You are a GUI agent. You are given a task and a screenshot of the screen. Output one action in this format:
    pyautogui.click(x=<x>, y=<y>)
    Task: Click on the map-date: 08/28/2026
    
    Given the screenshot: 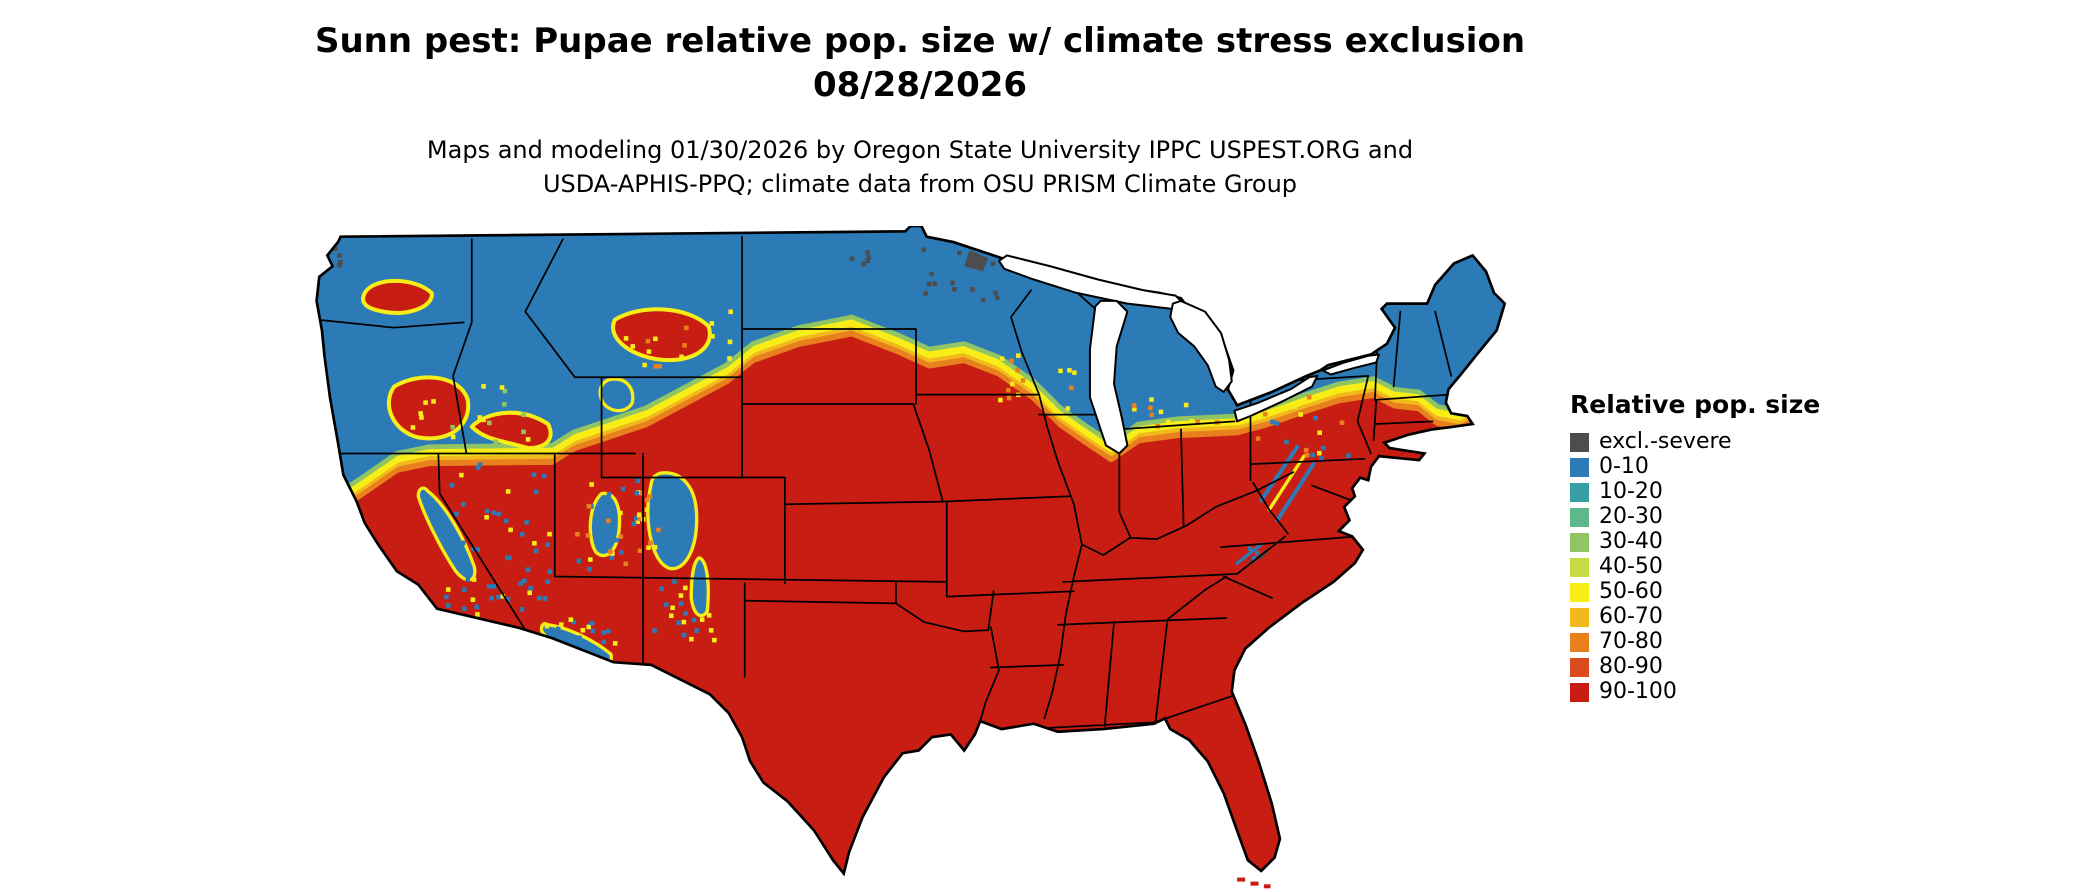 What is the action you would take?
    pyautogui.click(x=920, y=84)
    